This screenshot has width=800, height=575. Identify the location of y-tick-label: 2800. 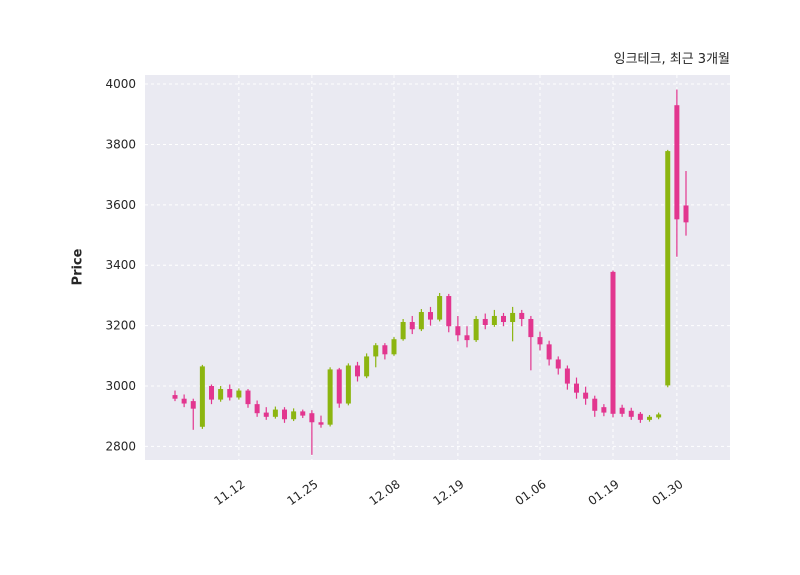
(120, 446).